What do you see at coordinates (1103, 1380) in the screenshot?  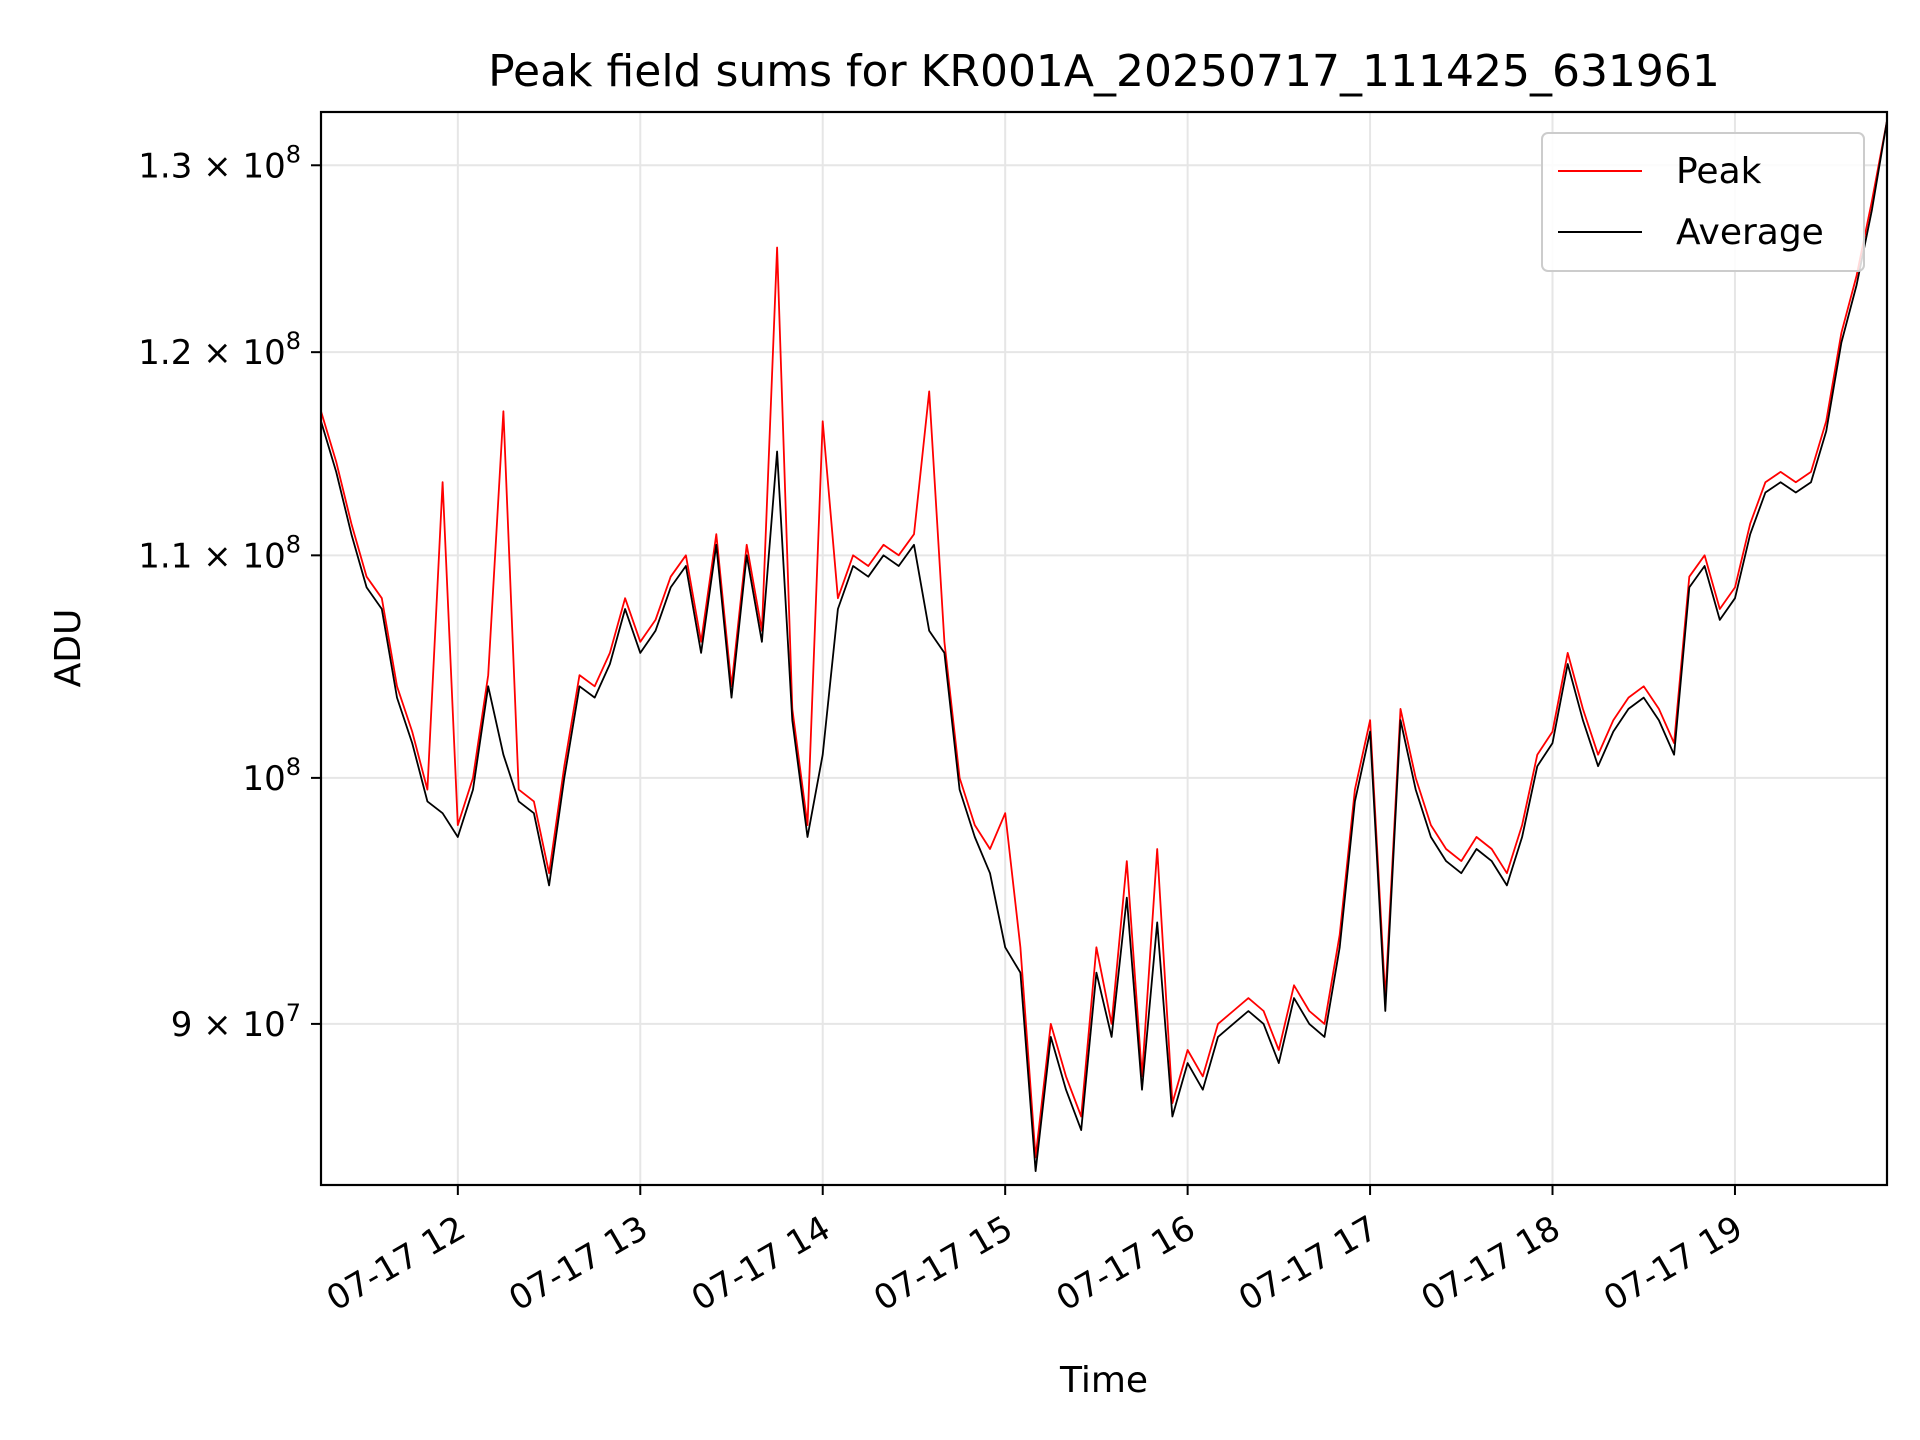 I see `x-axis-label: Time` at bounding box center [1103, 1380].